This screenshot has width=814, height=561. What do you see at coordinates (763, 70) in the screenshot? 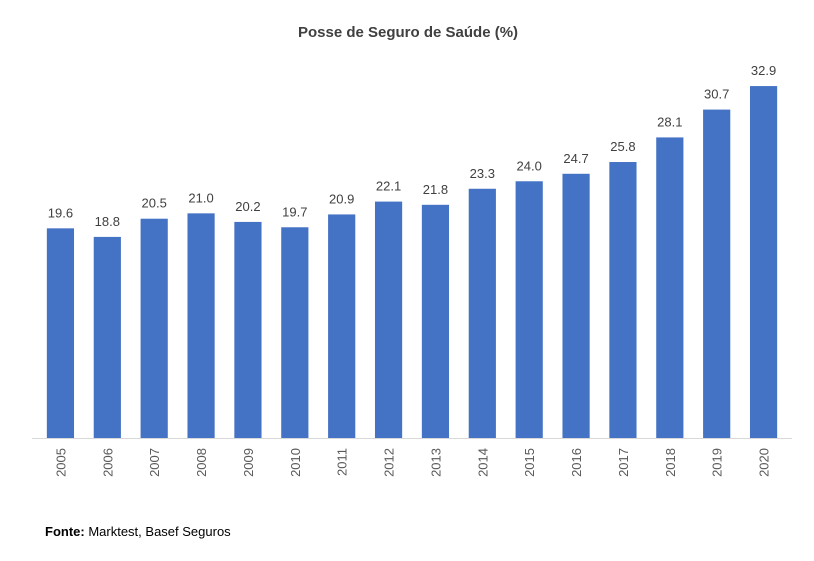
I see `data-label-2020: 32.9` at bounding box center [763, 70].